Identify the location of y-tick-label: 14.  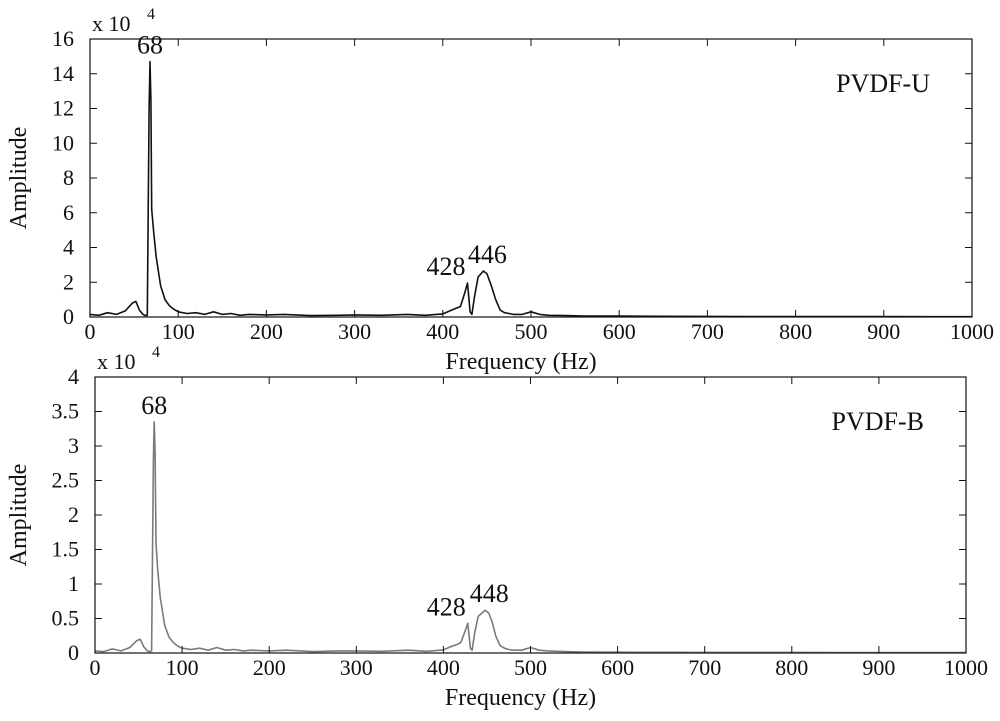
(63, 73).